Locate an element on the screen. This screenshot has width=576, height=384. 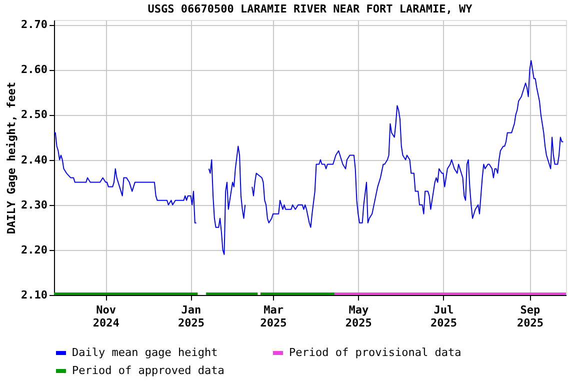
x-tick-label: Jul 2025 is located at coordinates (443, 317).